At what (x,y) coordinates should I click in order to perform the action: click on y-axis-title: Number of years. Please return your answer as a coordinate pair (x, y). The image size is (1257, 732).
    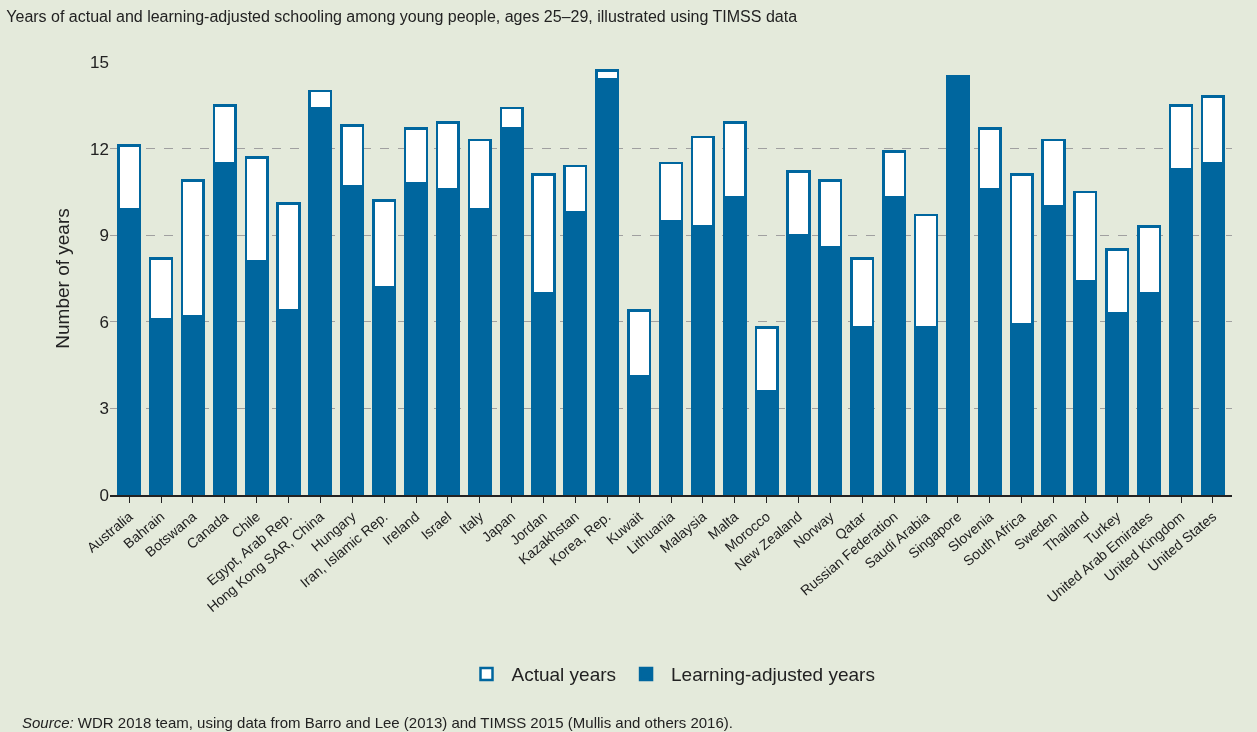
    Looking at the image, I should click on (62, 278).